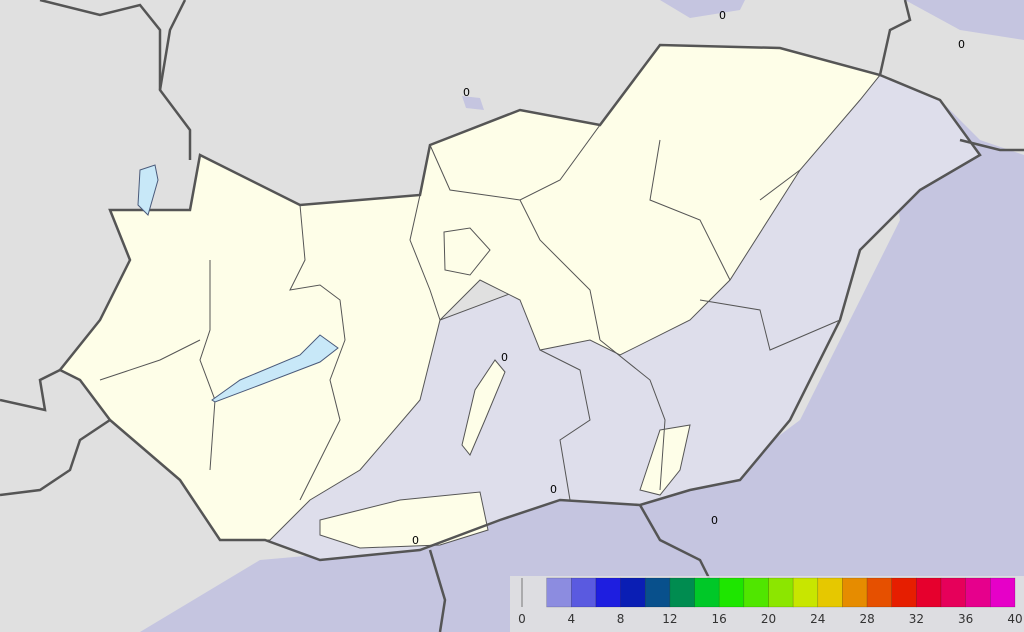 The height and width of the screenshot is (632, 1024). I want to click on colorbar-tick-label: 8, so click(621, 619).